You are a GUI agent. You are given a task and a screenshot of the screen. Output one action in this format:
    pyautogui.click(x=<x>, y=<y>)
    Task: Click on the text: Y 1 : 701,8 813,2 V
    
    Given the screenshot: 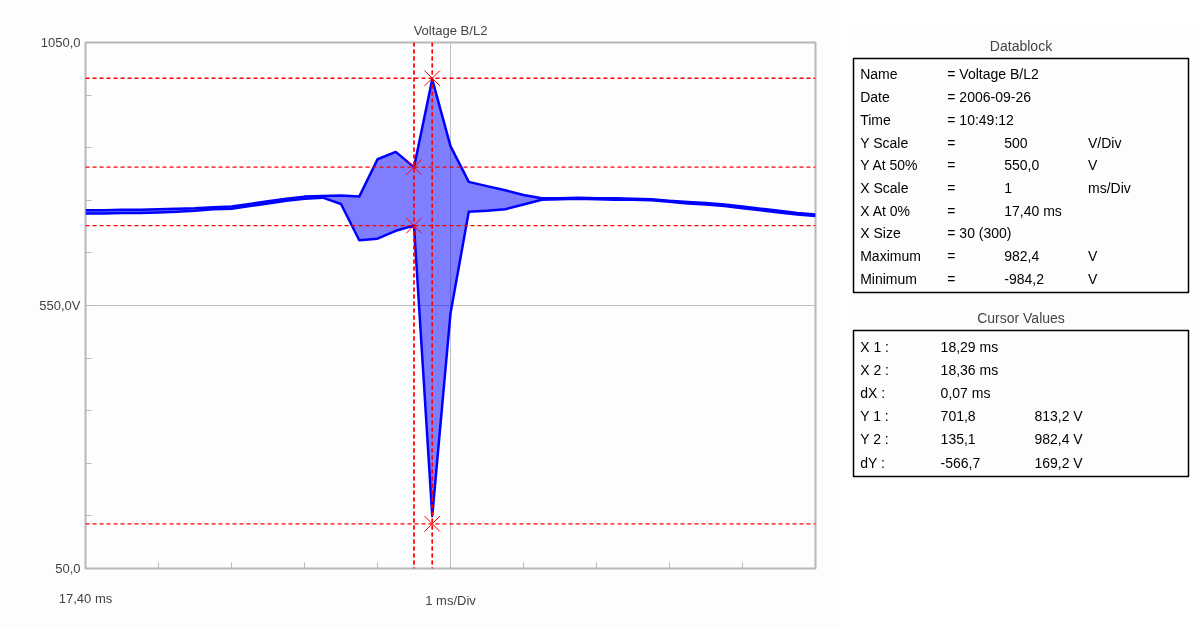 What is the action you would take?
    pyautogui.click(x=971, y=416)
    